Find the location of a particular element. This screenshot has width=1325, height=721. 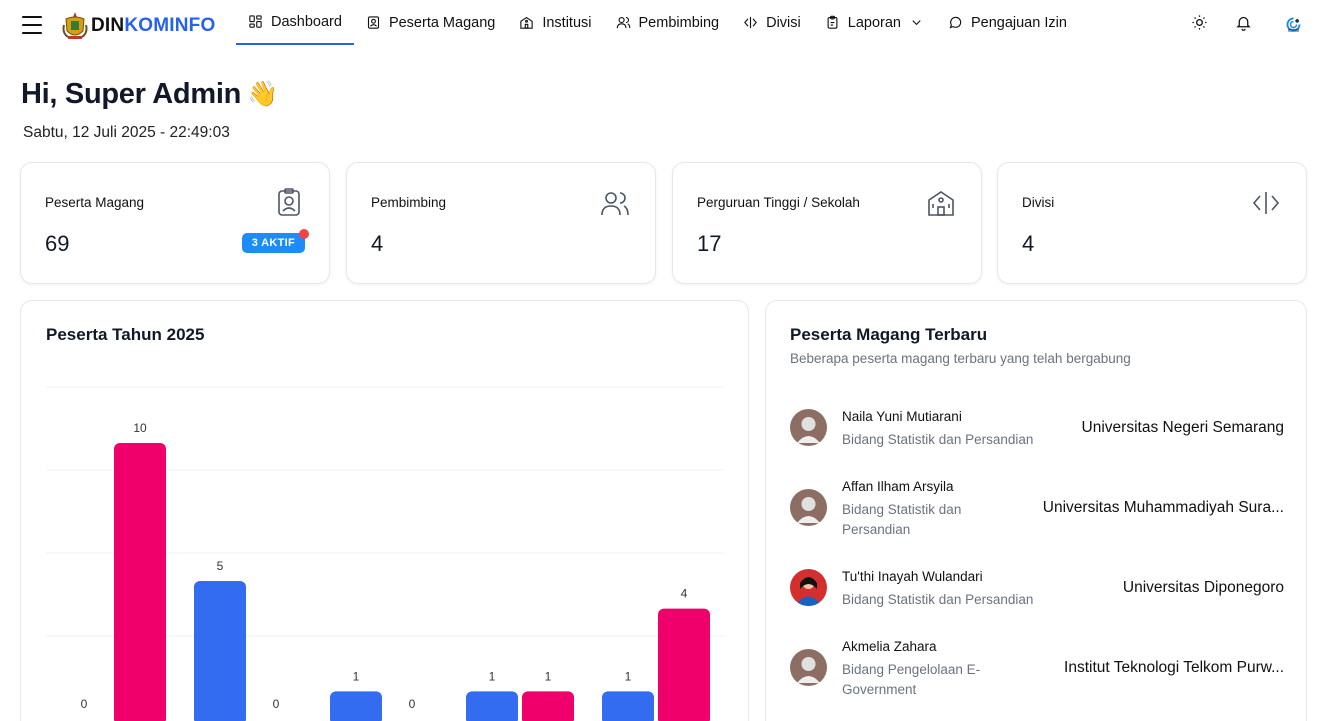

navbar-actions is located at coordinates (1249, 24).